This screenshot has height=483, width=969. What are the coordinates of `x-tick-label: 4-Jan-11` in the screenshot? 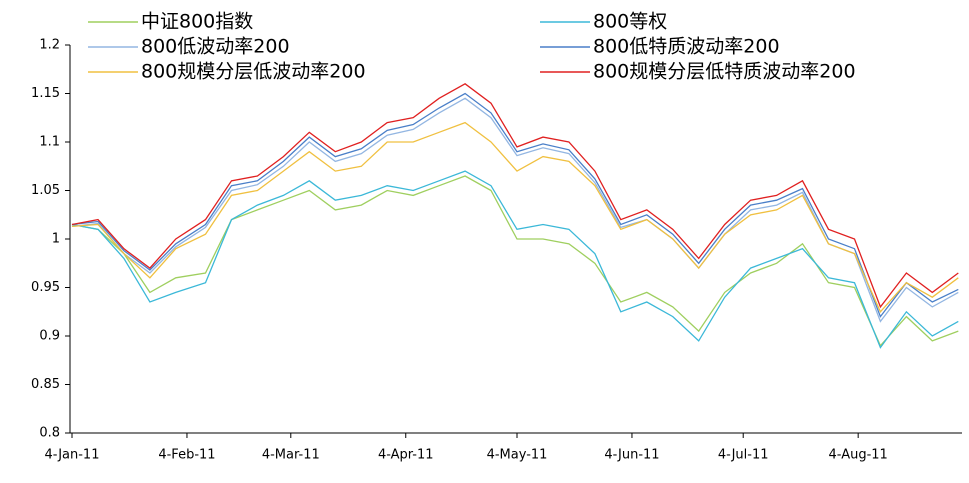 It's located at (72, 455).